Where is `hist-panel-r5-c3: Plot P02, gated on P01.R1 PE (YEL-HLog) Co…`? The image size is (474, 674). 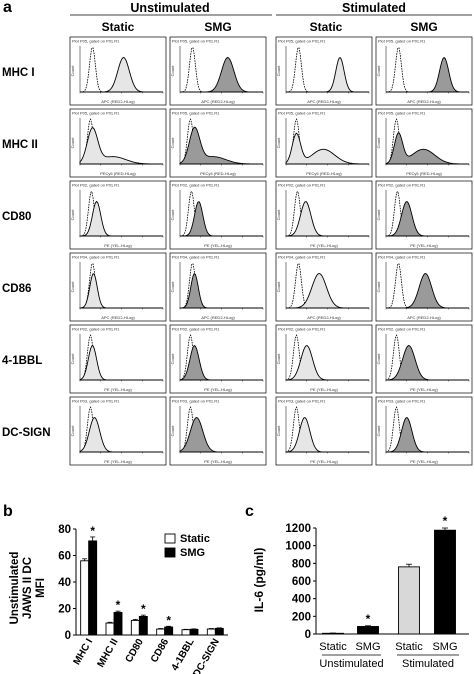 hist-panel-r5-c3: Plot P02, gated on P01.R1 PE (YEL-HLog) Co… is located at coordinates (324, 359).